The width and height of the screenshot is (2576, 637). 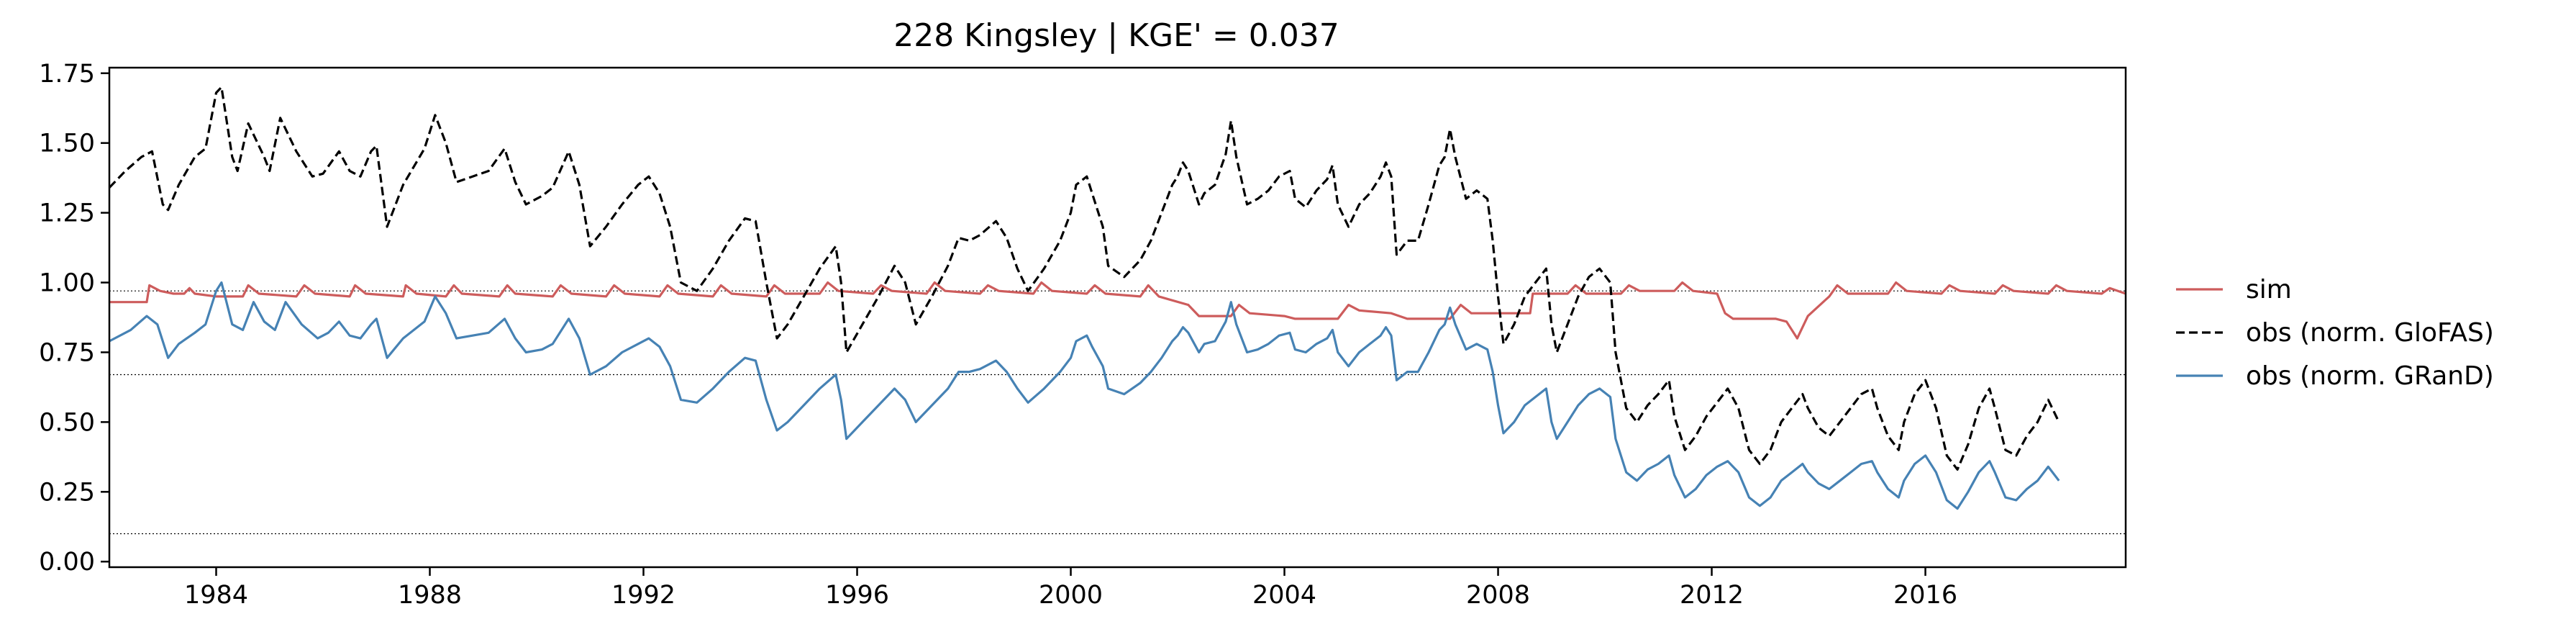 I want to click on legend-label-1: obs (norm. GloFAS), so click(x=2370, y=333).